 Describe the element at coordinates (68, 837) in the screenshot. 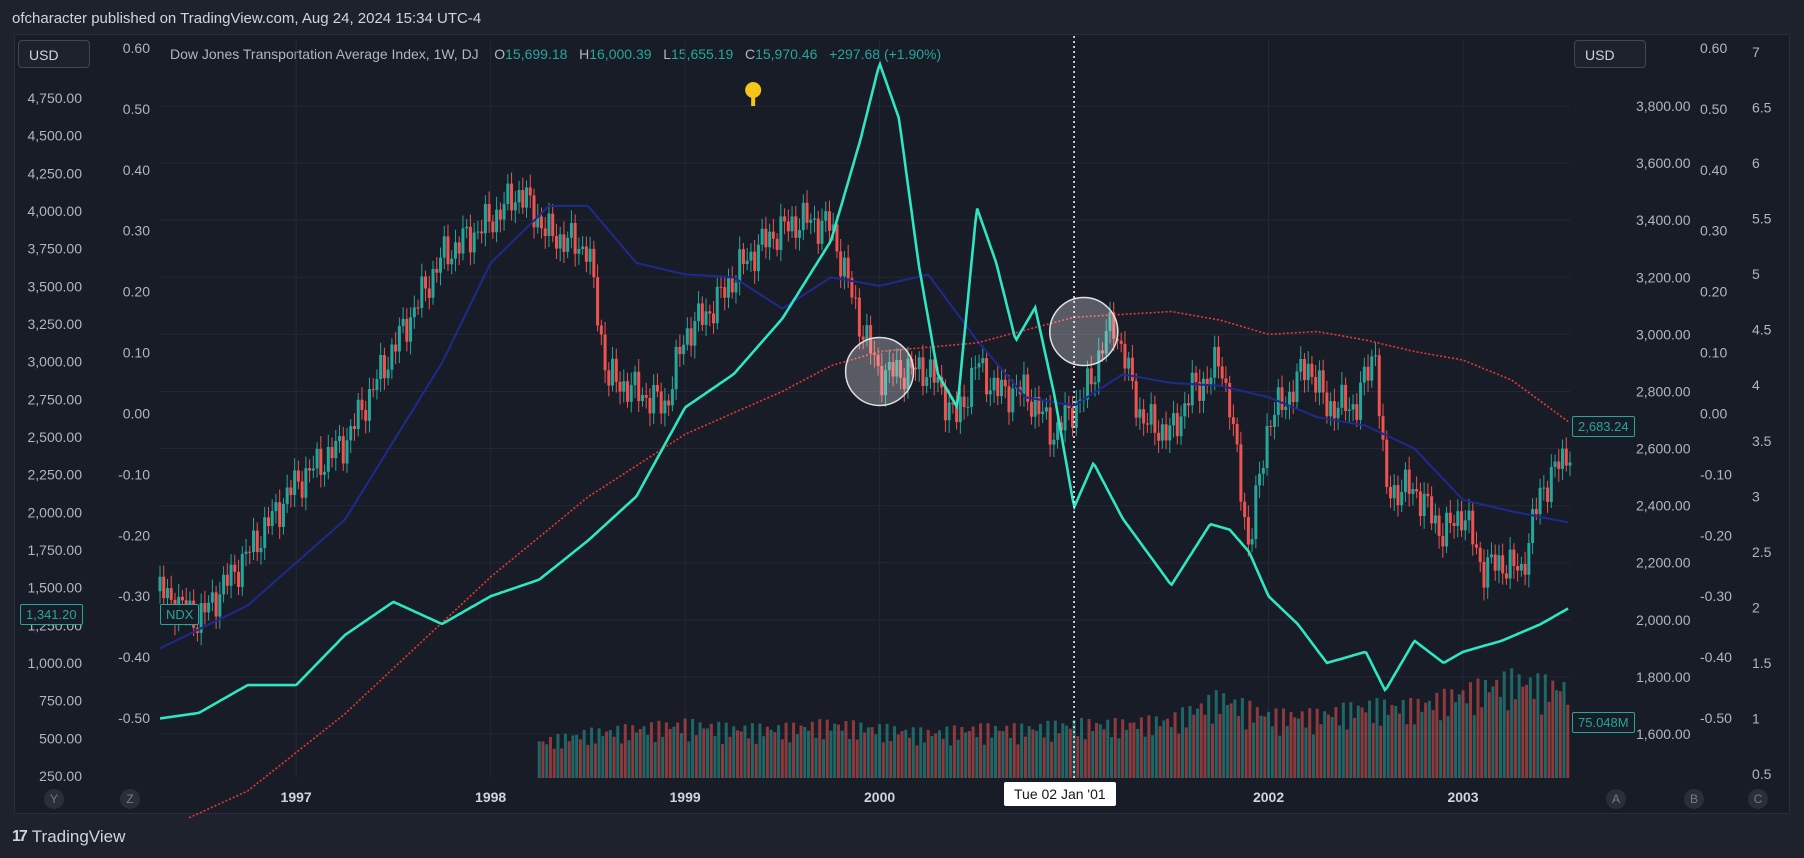

I see `tradingview-brand: 17 TradingView` at that location.